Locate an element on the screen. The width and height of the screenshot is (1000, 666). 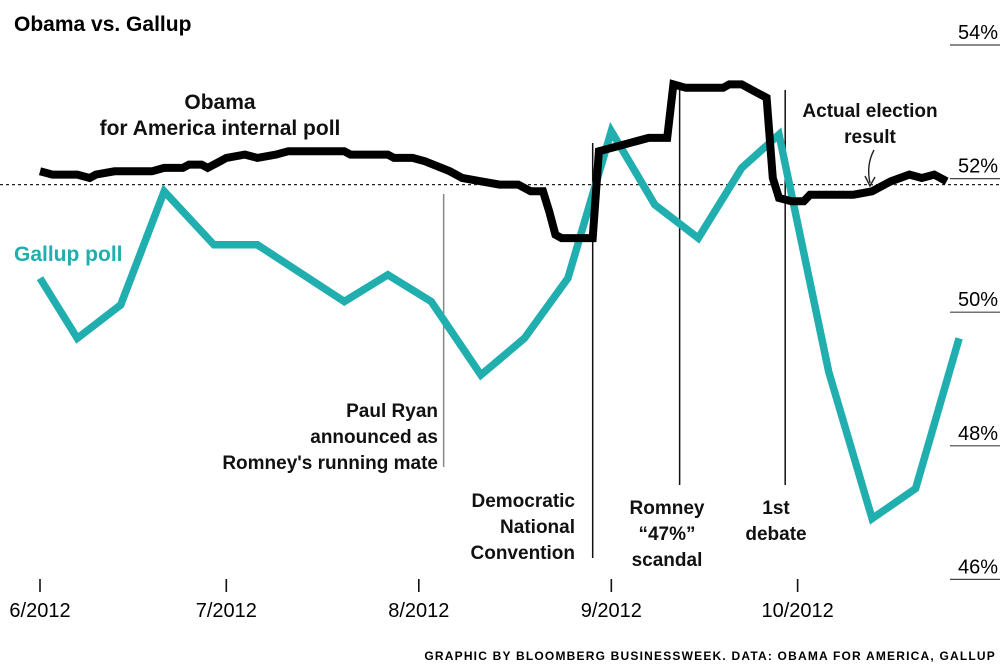
dnc-annotation: Democratic National Convention is located at coordinates (523, 527).